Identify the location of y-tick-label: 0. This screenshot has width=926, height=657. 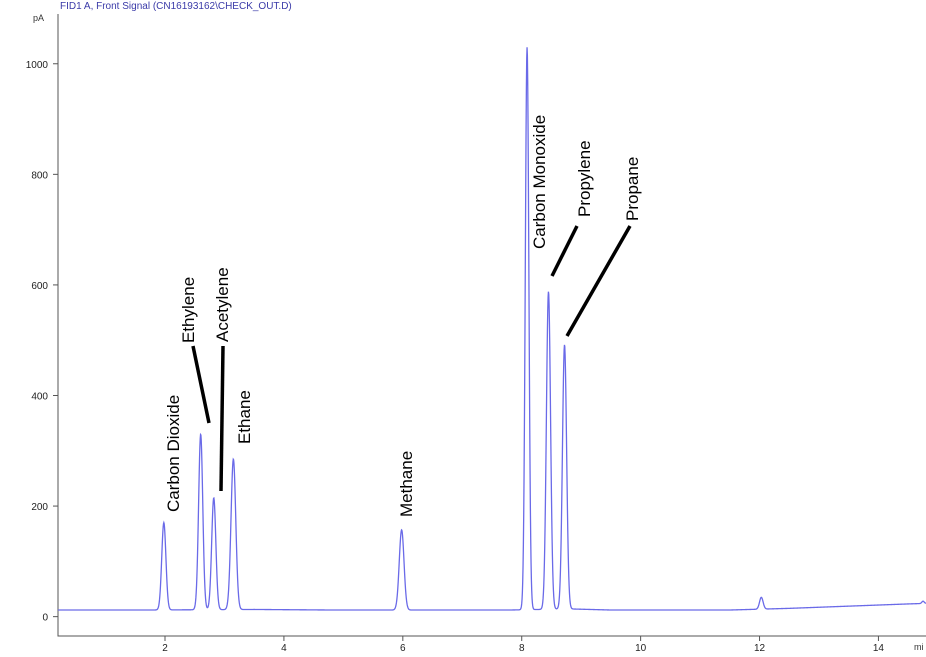
(45, 618).